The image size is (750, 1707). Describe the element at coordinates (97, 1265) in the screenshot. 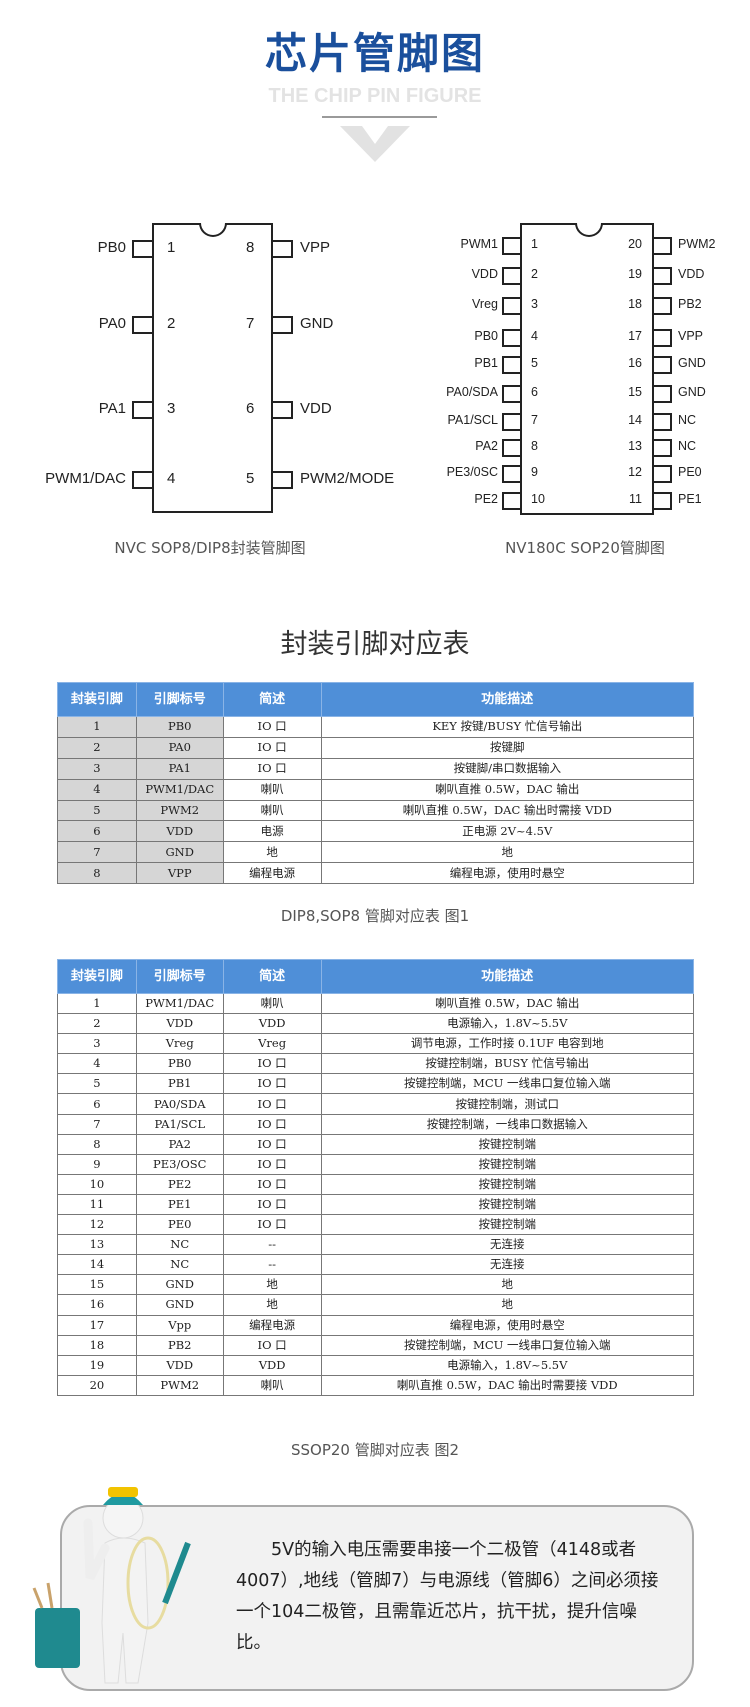

I see `table-cell: 14` at that location.